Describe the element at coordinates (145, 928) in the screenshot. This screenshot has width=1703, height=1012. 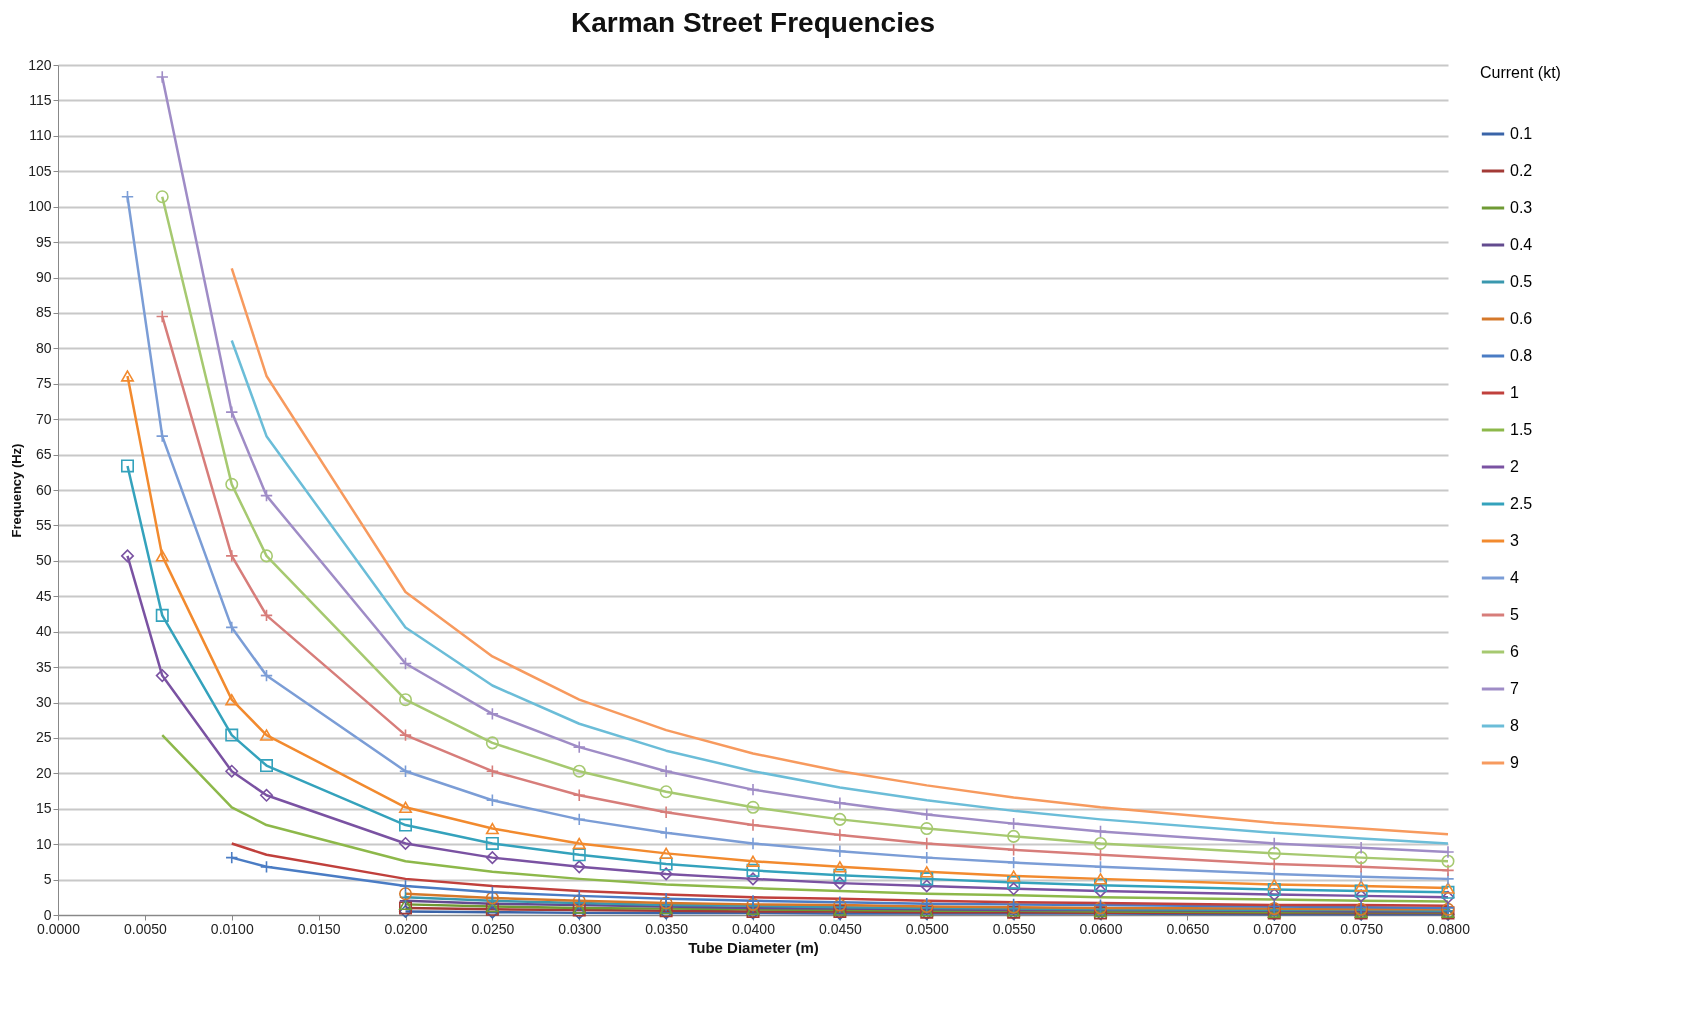
I see `x-tick-label: 0.0050` at that location.